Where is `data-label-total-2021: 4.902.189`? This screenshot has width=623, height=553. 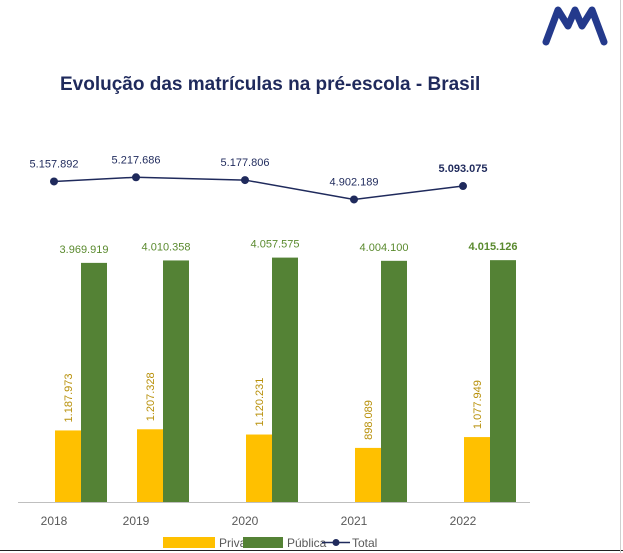 data-label-total-2021: 4.902.189 is located at coordinates (354, 182).